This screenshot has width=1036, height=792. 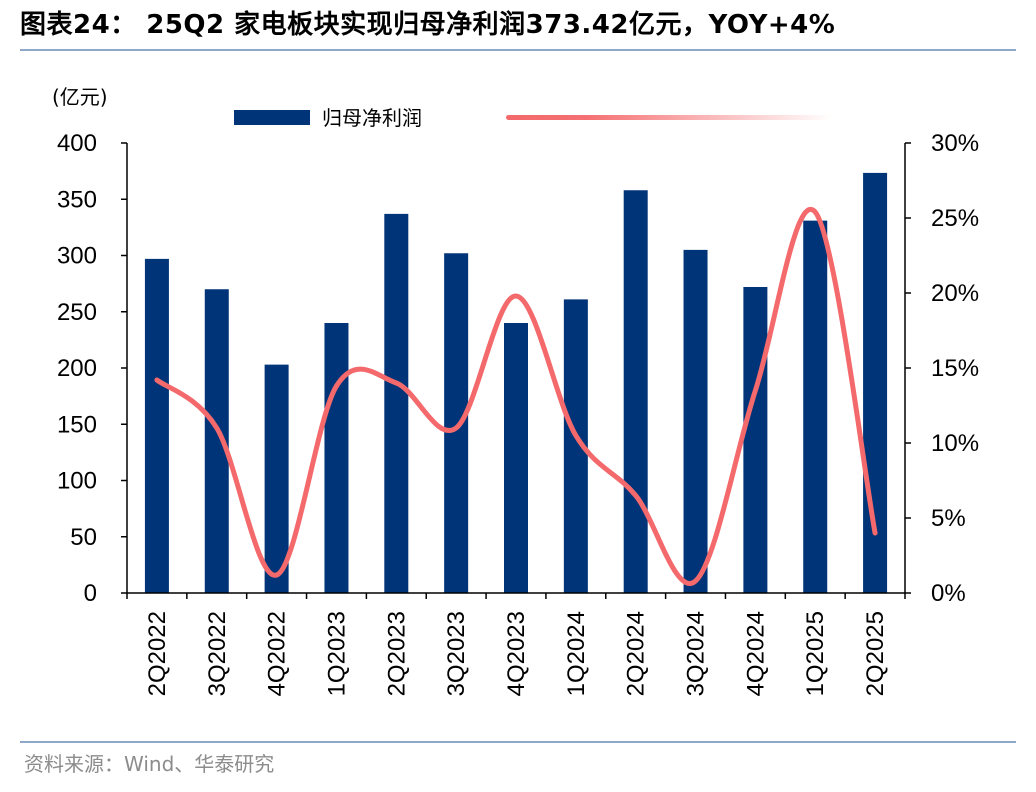 I want to click on bar-2Q2022, so click(x=156, y=426).